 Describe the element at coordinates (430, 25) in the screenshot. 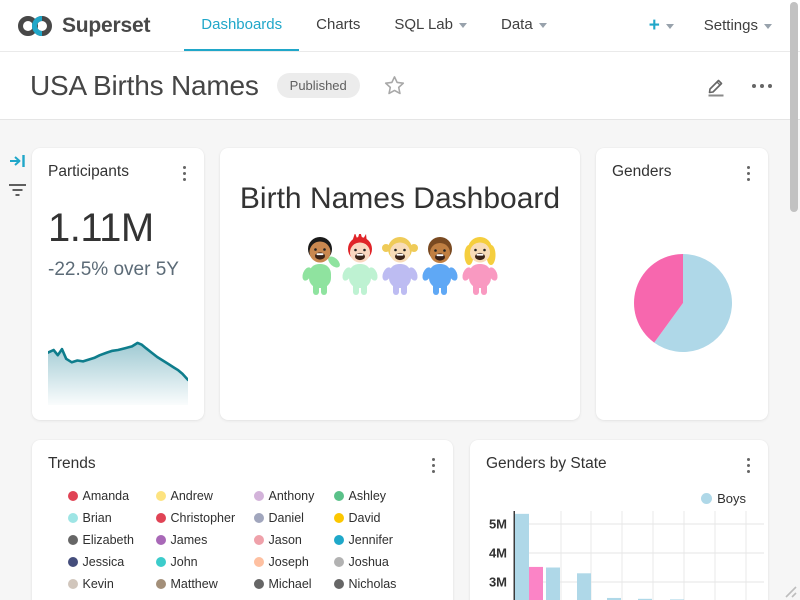

I see `nav-tab-sql-lab: SQL Lab` at that location.